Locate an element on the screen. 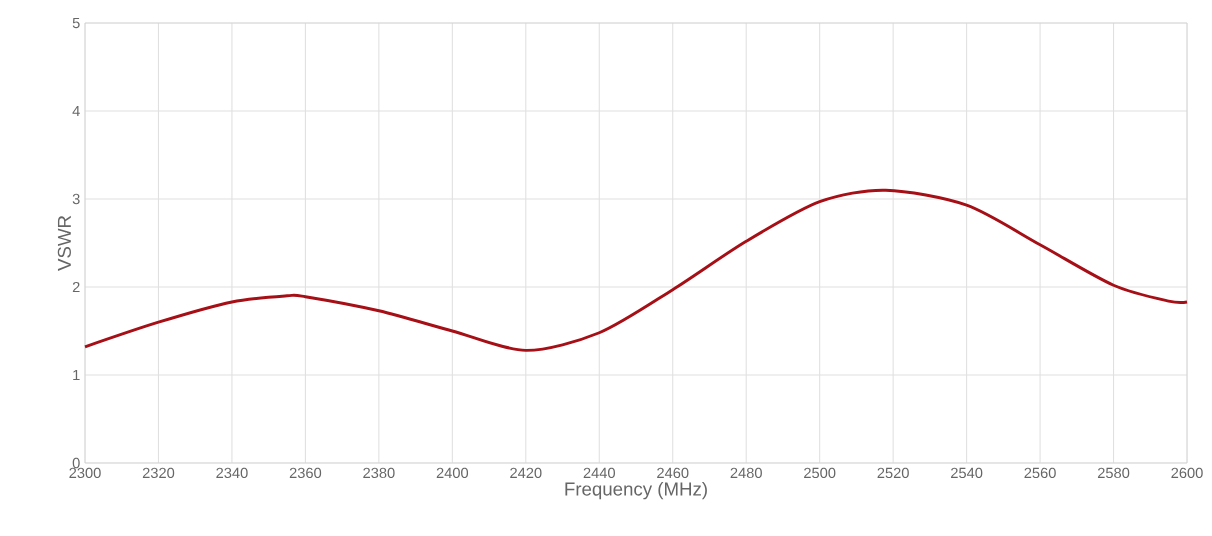 This screenshot has height=536, width=1212. x-axis-title: Frequency (MHz) is located at coordinates (636, 490).